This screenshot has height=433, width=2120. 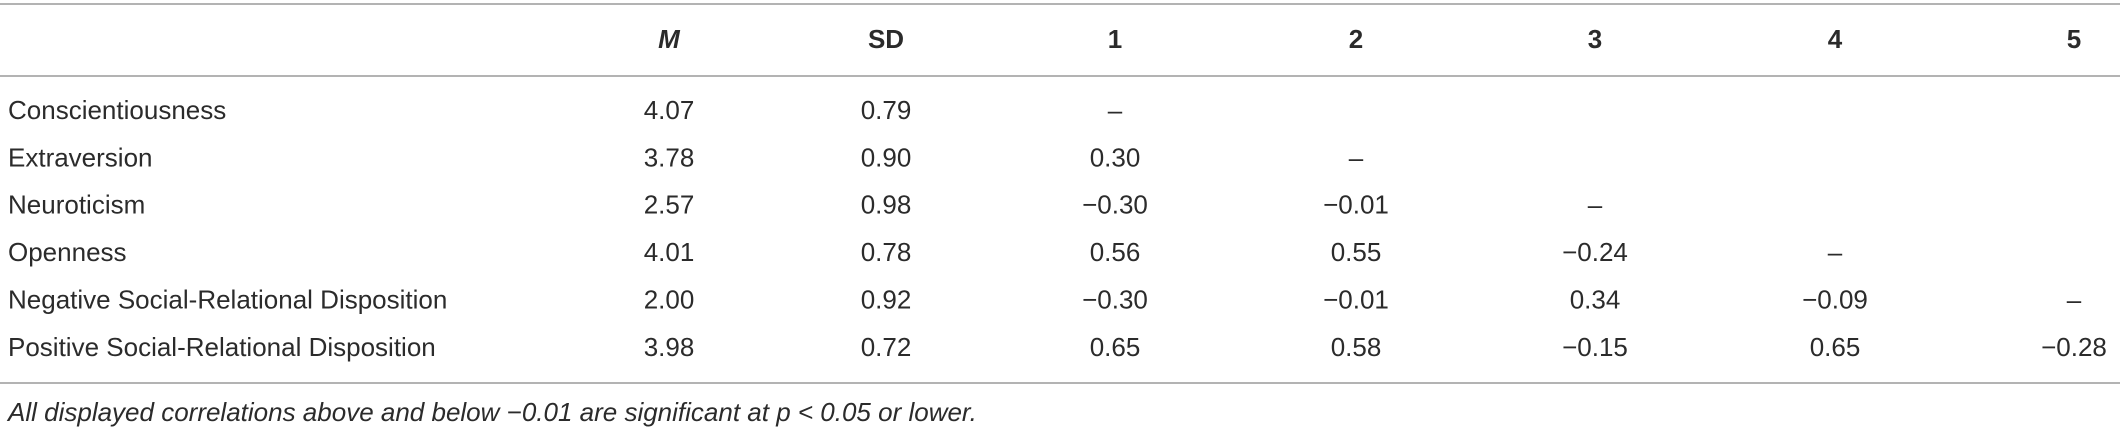 I want to click on cell: 0.34, so click(x=1595, y=299).